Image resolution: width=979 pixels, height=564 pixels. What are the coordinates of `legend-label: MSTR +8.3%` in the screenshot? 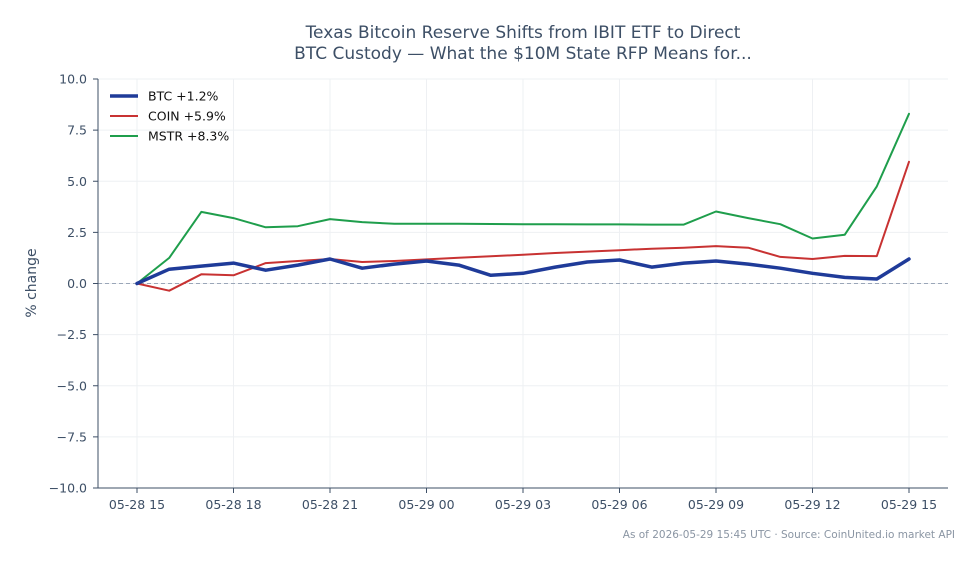 It's located at (188, 136).